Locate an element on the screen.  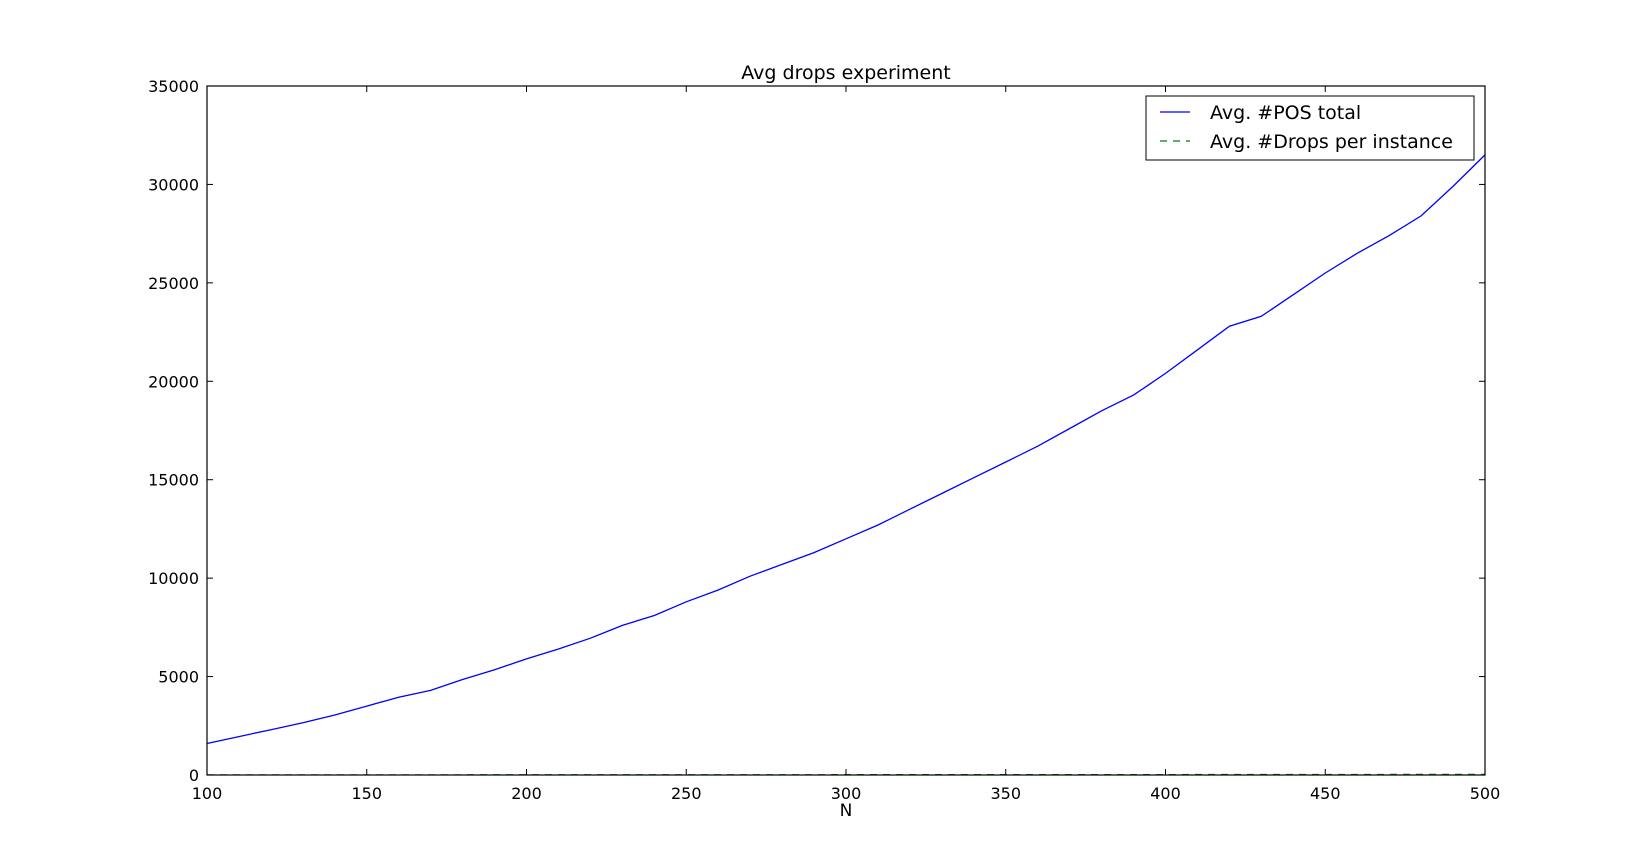
x-tick-label: 400 is located at coordinates (1165, 793).